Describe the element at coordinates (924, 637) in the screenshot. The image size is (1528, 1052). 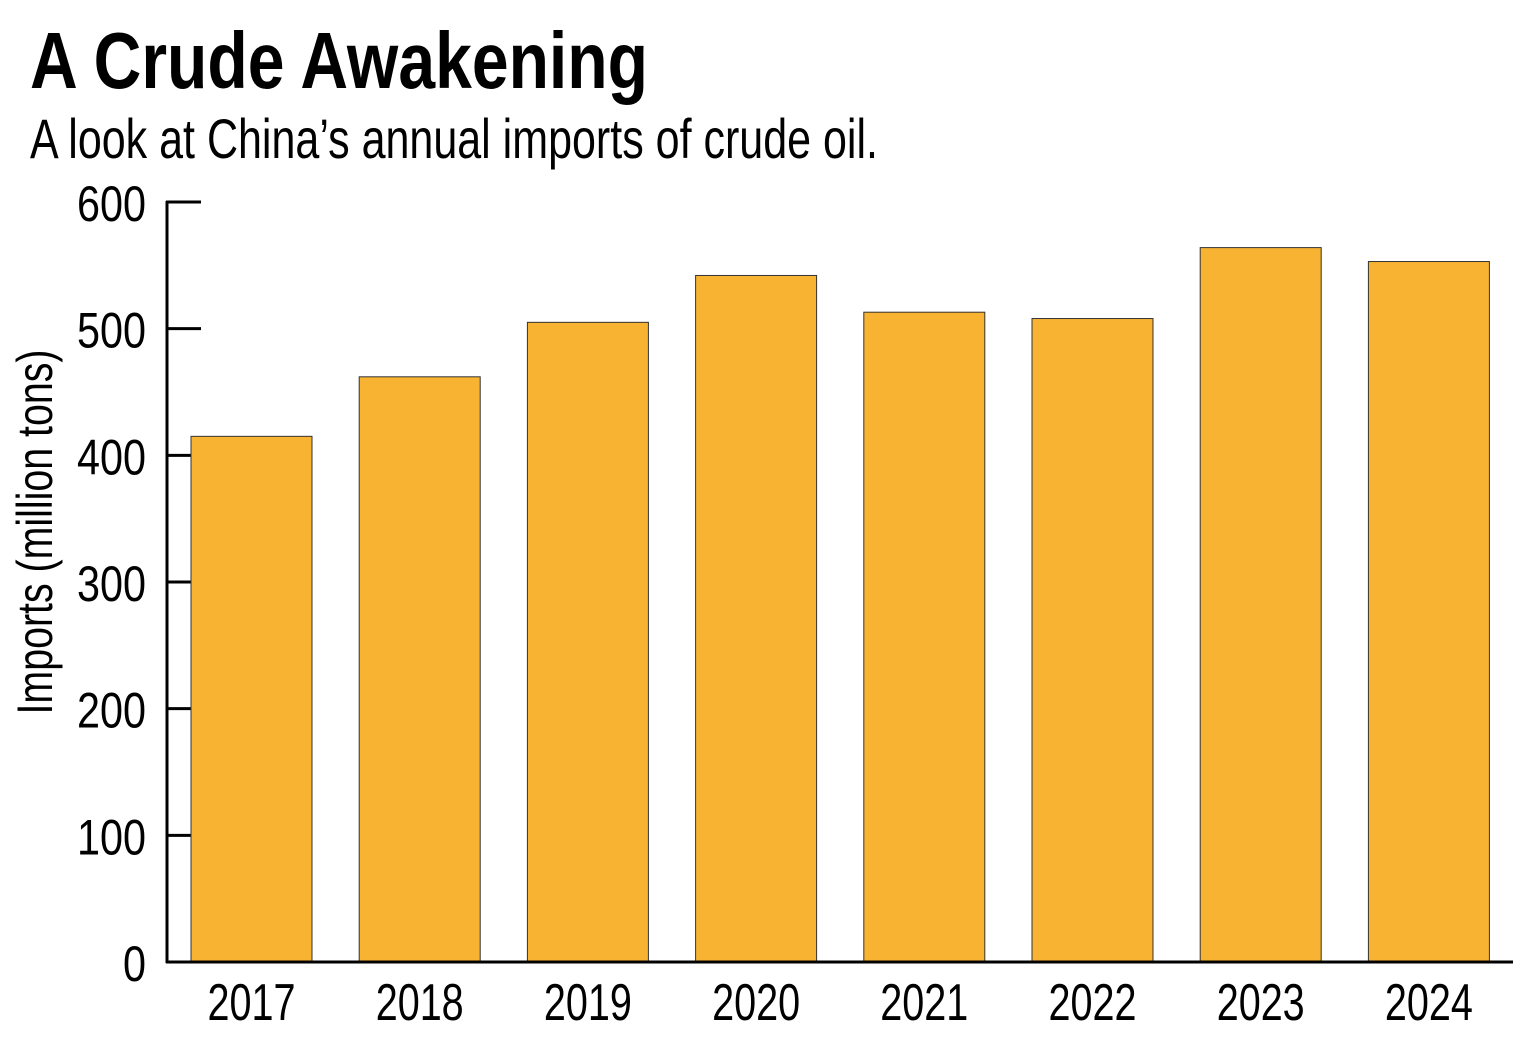
I see `bar-2021` at that location.